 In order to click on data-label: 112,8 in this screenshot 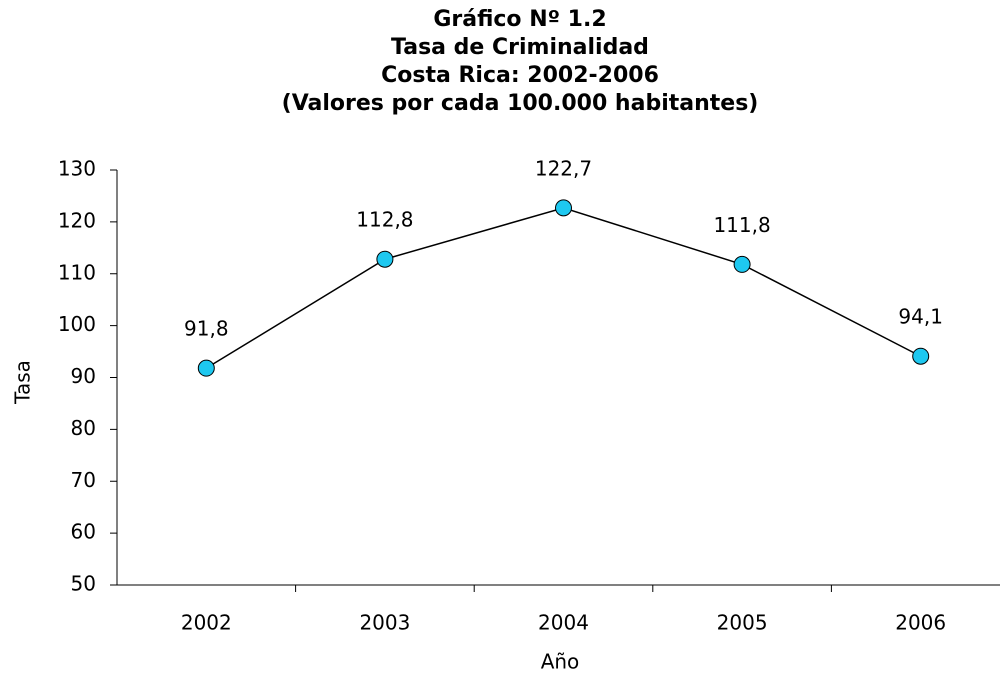, I will do `click(384, 220)`.